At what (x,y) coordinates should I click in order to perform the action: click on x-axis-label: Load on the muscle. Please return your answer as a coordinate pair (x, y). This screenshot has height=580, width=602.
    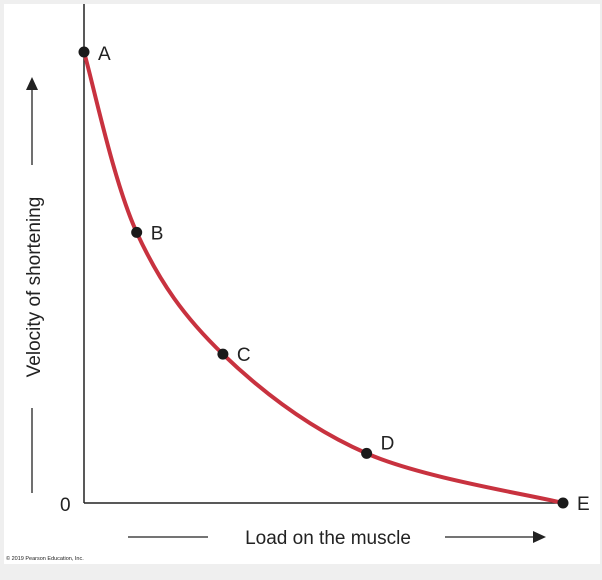
    Looking at the image, I should click on (328, 538).